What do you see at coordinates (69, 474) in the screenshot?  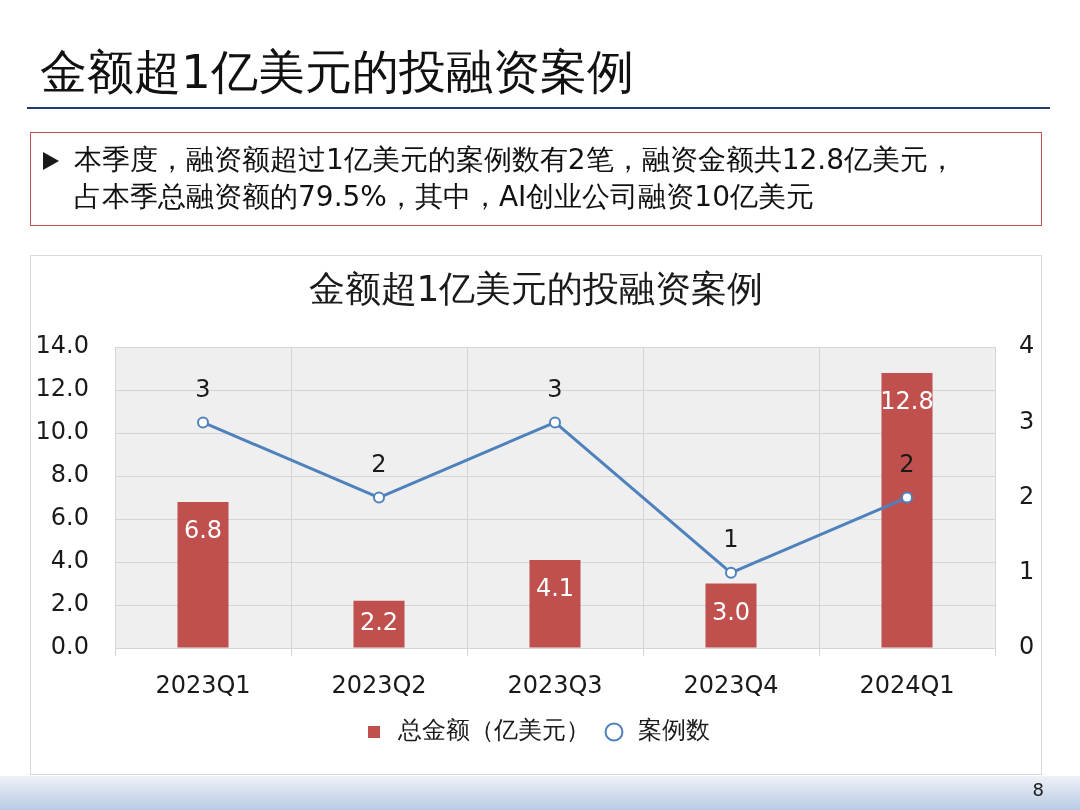 I see `y-tick-label: 8.0` at bounding box center [69, 474].